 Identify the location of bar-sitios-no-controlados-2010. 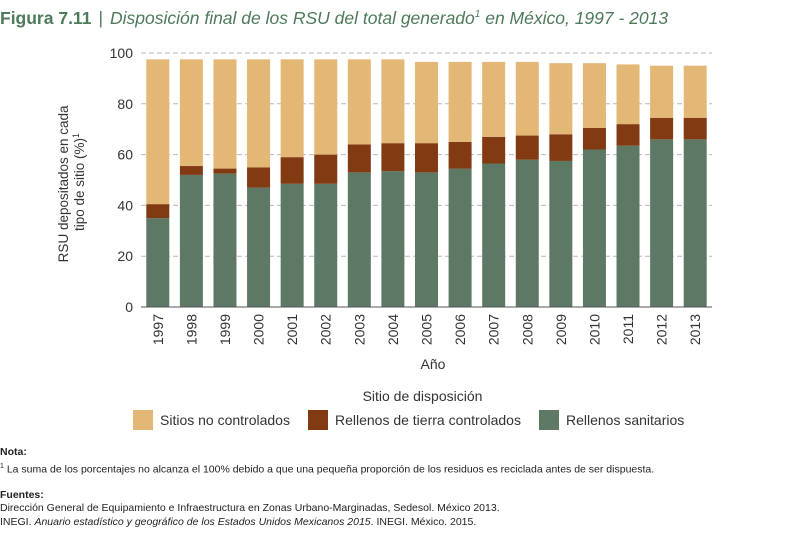
(594, 95).